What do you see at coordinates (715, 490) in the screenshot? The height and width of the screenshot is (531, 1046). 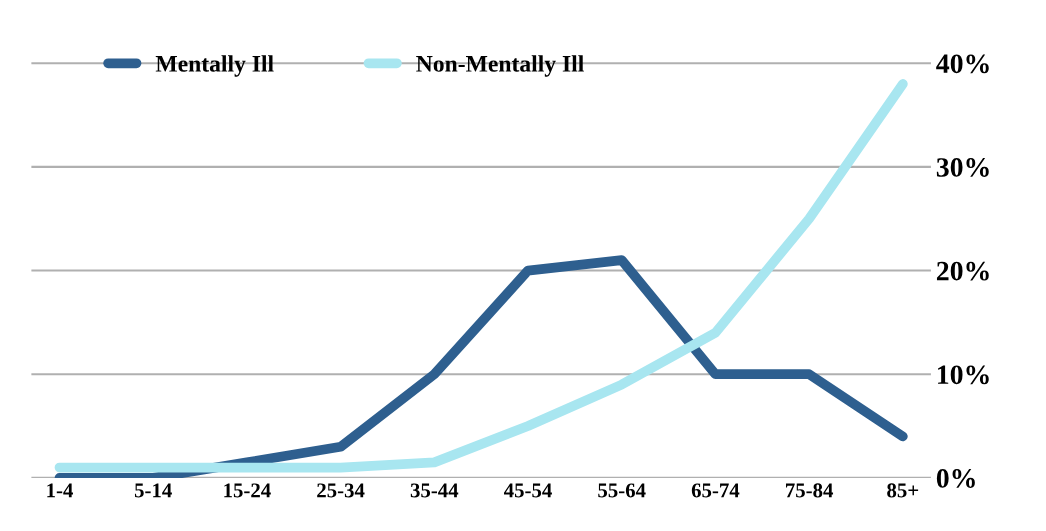 I see `x-tick-label: 65-74` at bounding box center [715, 490].